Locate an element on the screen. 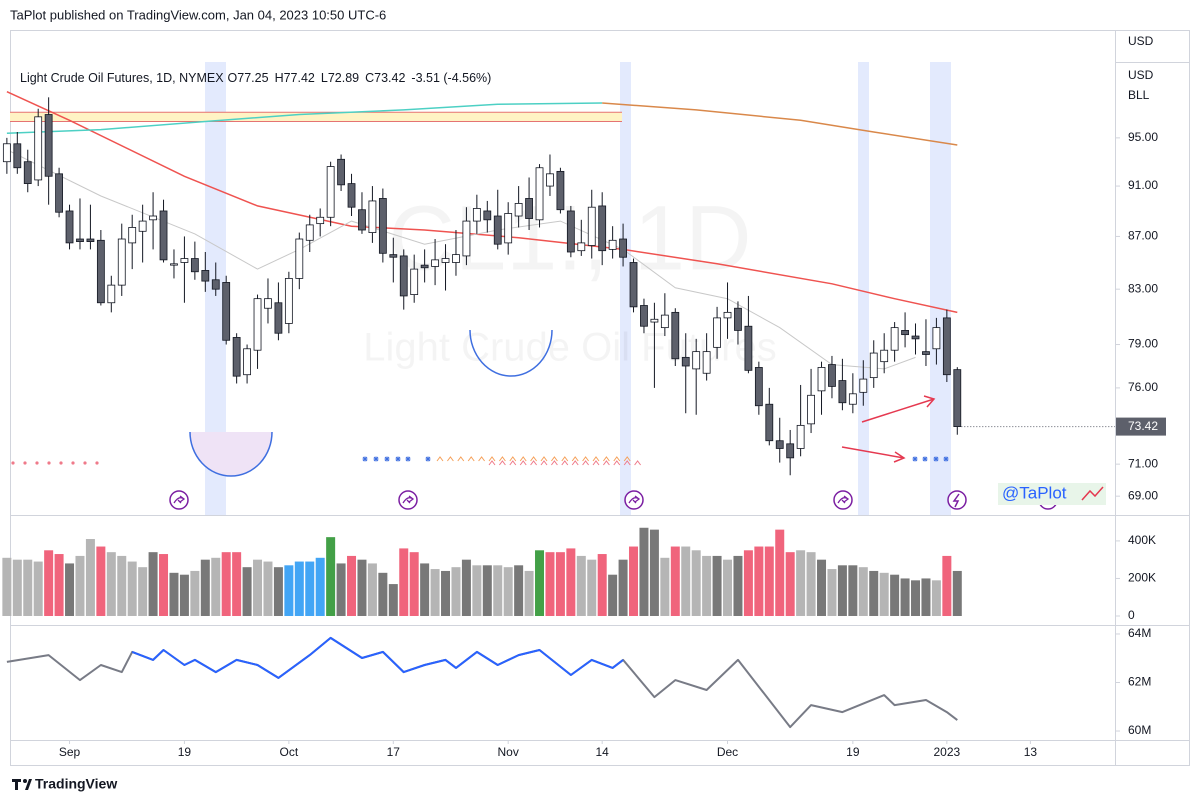  y-tick-label: 76.00 is located at coordinates (1143, 387).